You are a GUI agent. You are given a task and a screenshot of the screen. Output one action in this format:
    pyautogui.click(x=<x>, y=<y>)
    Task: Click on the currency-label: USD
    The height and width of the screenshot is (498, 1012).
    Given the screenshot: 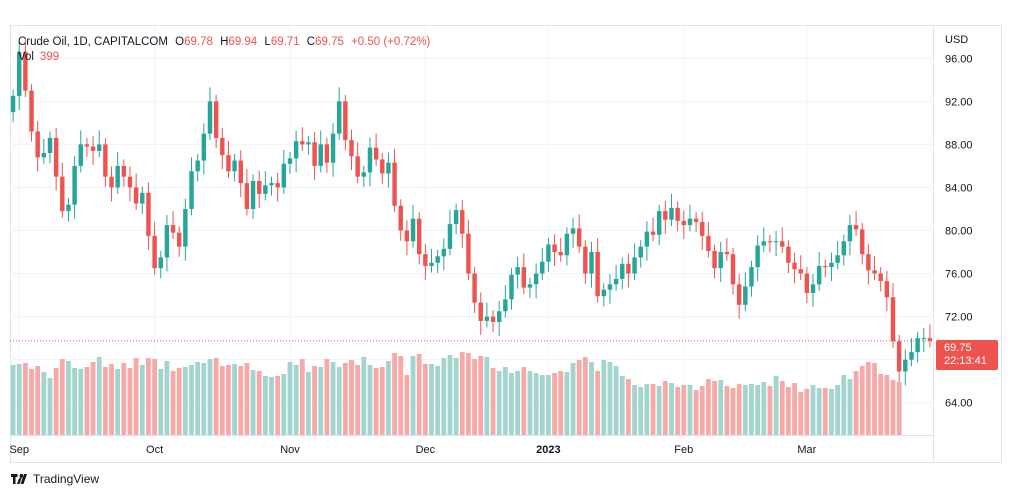 What is the action you would take?
    pyautogui.click(x=957, y=40)
    